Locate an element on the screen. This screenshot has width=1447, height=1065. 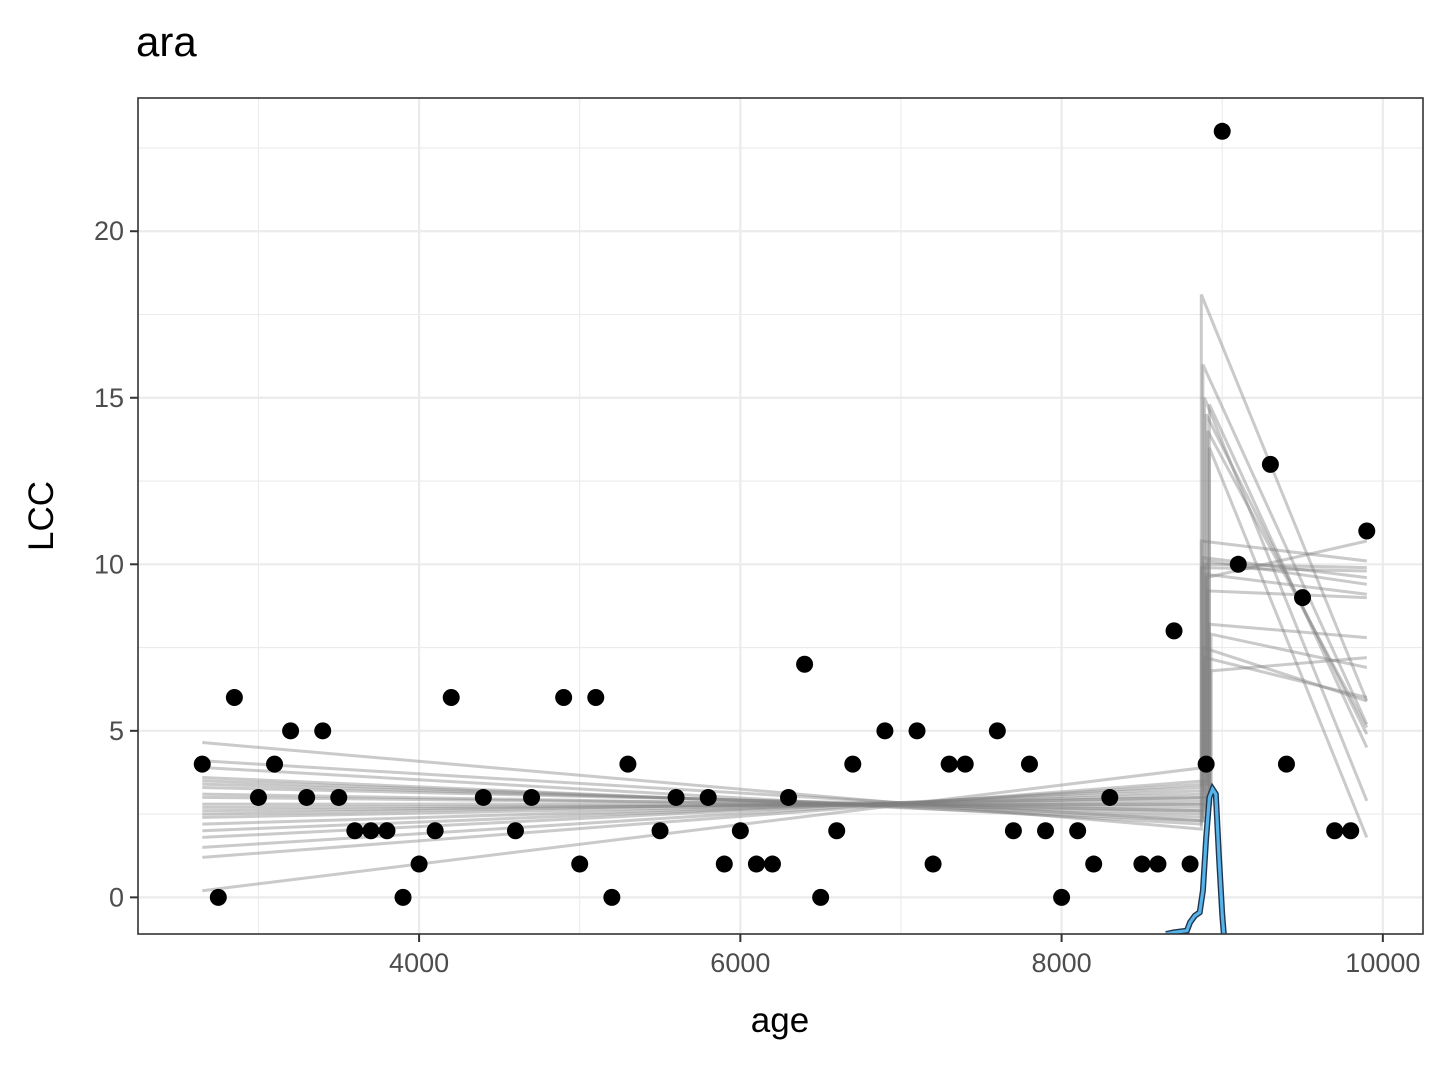
density-curve-line is located at coordinates (1195, 859).